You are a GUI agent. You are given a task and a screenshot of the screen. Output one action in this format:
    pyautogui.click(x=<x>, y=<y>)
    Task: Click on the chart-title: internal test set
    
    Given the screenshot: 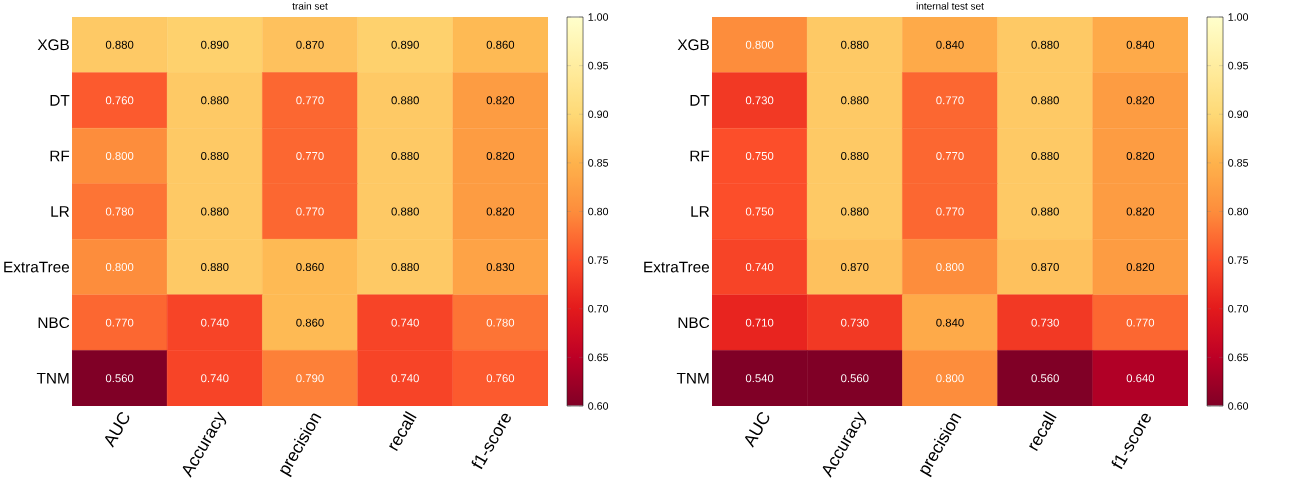 What is the action you would take?
    pyautogui.click(x=950, y=6)
    